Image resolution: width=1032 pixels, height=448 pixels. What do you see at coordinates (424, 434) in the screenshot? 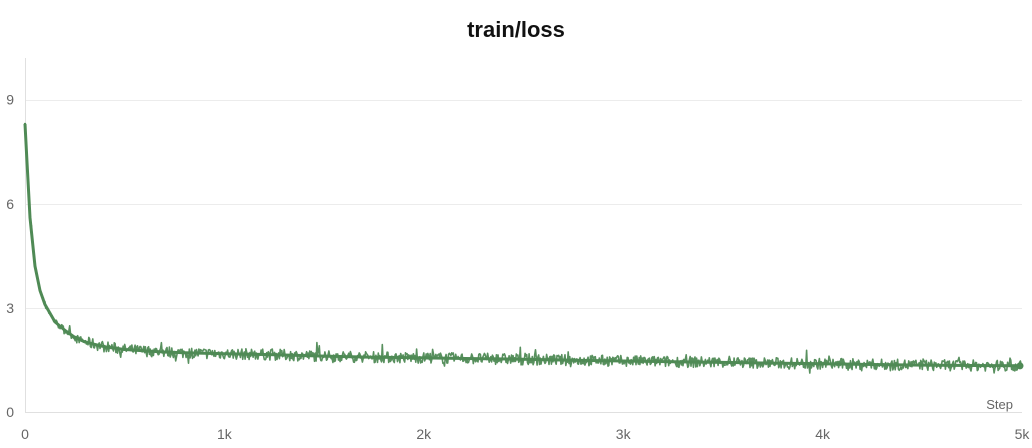
I see `x-tick-label-2: 2k` at bounding box center [424, 434].